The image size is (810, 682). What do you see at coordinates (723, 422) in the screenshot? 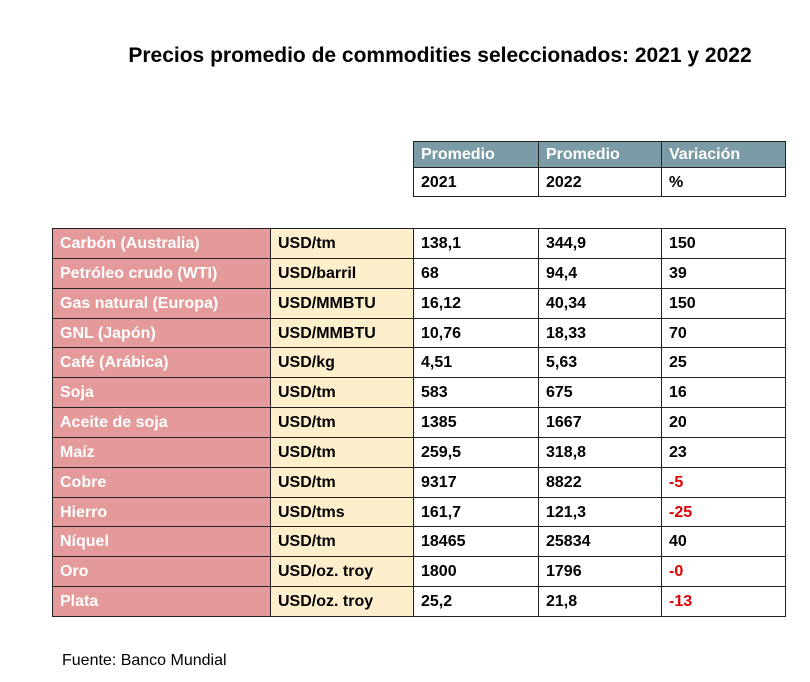
I see `variation: 20` at bounding box center [723, 422].